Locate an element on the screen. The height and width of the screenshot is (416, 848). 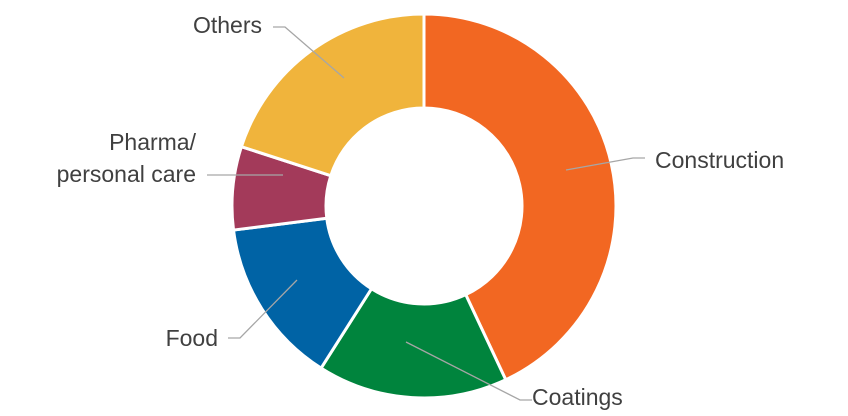
leader-line-construction is located at coordinates (605, 164).